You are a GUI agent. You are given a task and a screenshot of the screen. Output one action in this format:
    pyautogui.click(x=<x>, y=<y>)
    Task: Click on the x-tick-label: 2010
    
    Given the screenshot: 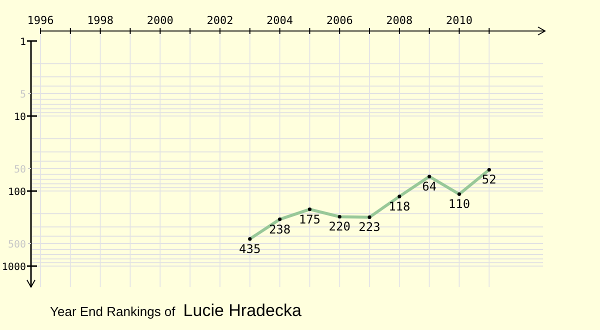 What is the action you would take?
    pyautogui.click(x=459, y=20)
    